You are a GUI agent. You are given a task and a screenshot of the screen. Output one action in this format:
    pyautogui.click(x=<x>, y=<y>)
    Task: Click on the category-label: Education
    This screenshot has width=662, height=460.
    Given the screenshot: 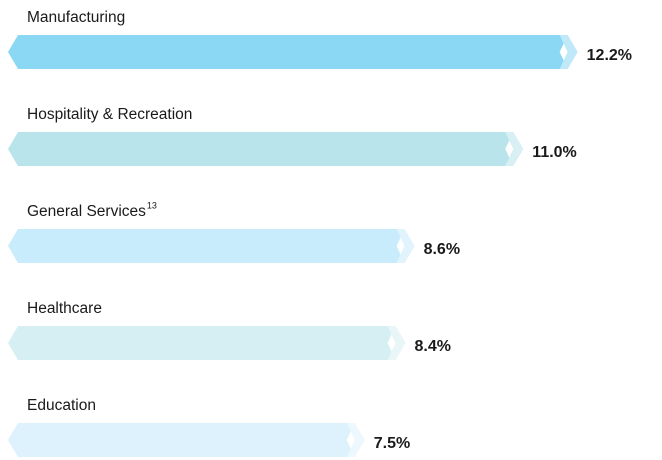 What is the action you would take?
    pyautogui.click(x=61, y=405)
    